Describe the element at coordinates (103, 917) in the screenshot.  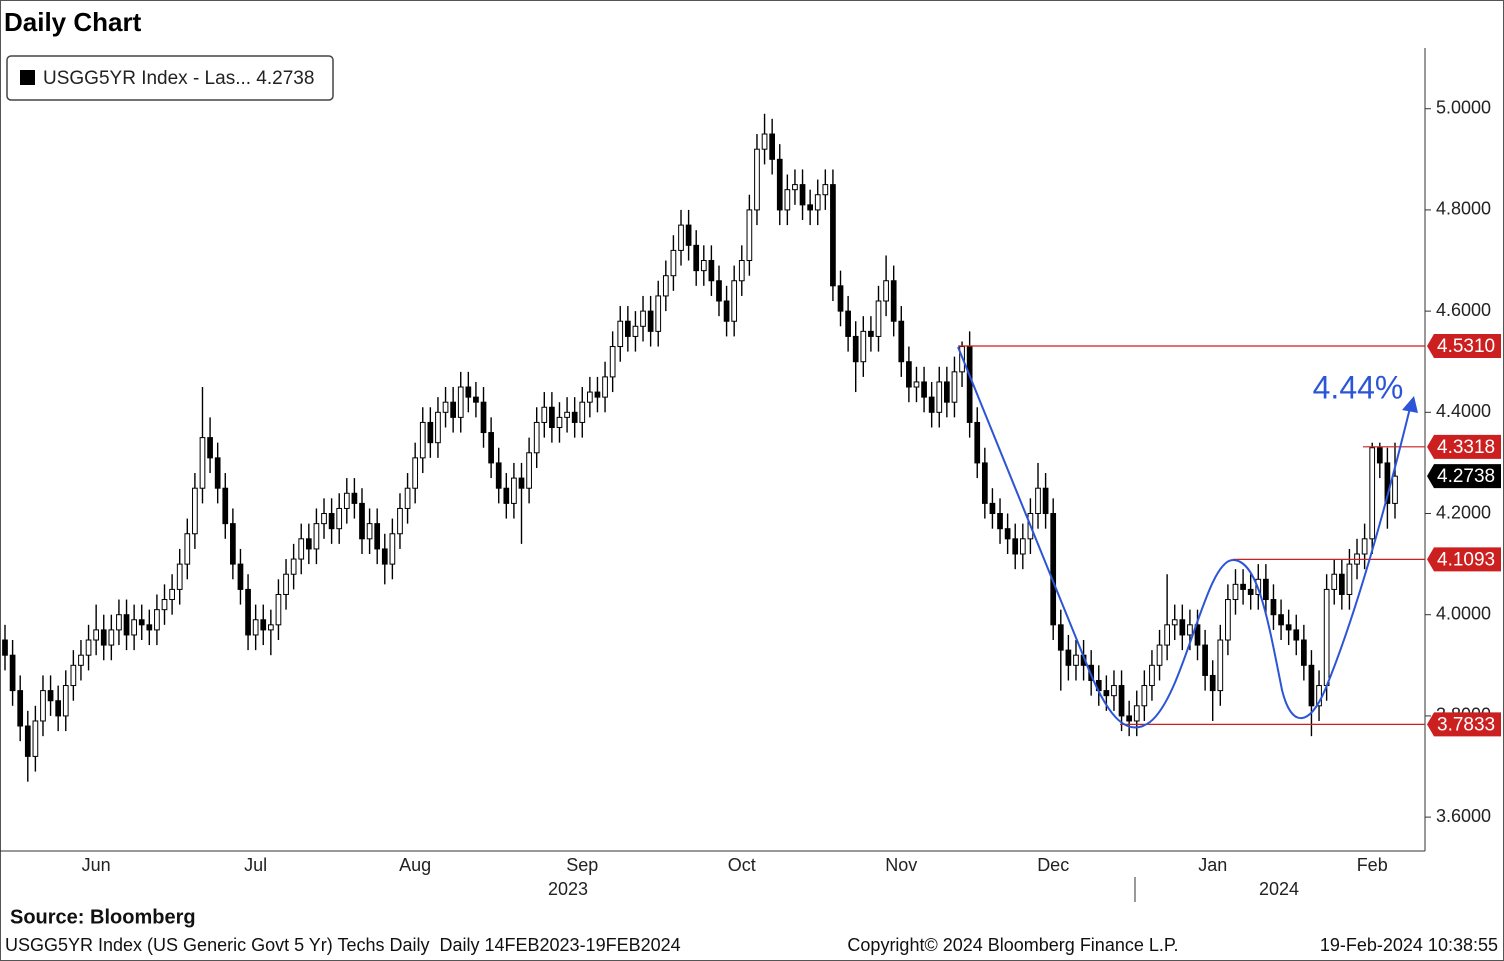
I see `source: Source: Bloomberg` at that location.